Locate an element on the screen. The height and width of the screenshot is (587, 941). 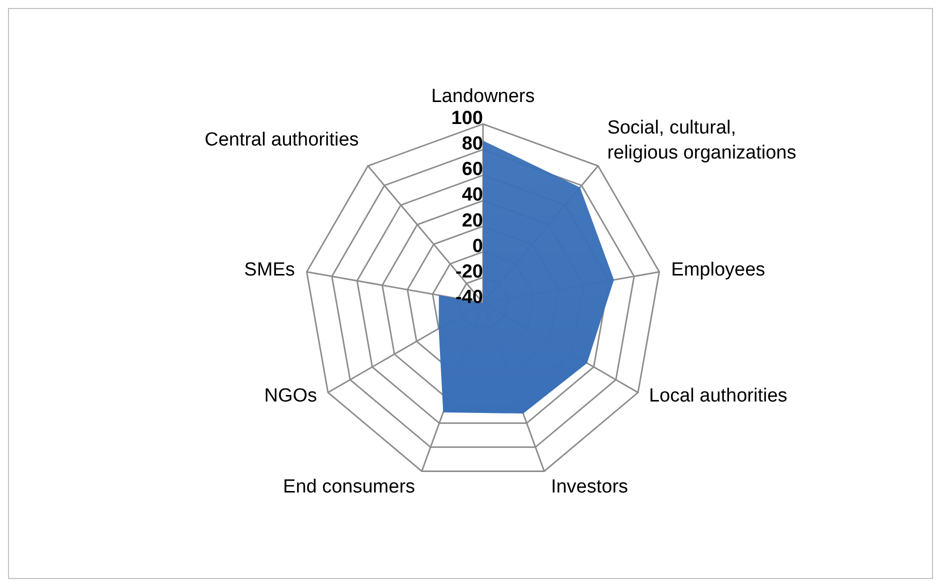
y-tick-label: -20 is located at coordinates (469, 271).